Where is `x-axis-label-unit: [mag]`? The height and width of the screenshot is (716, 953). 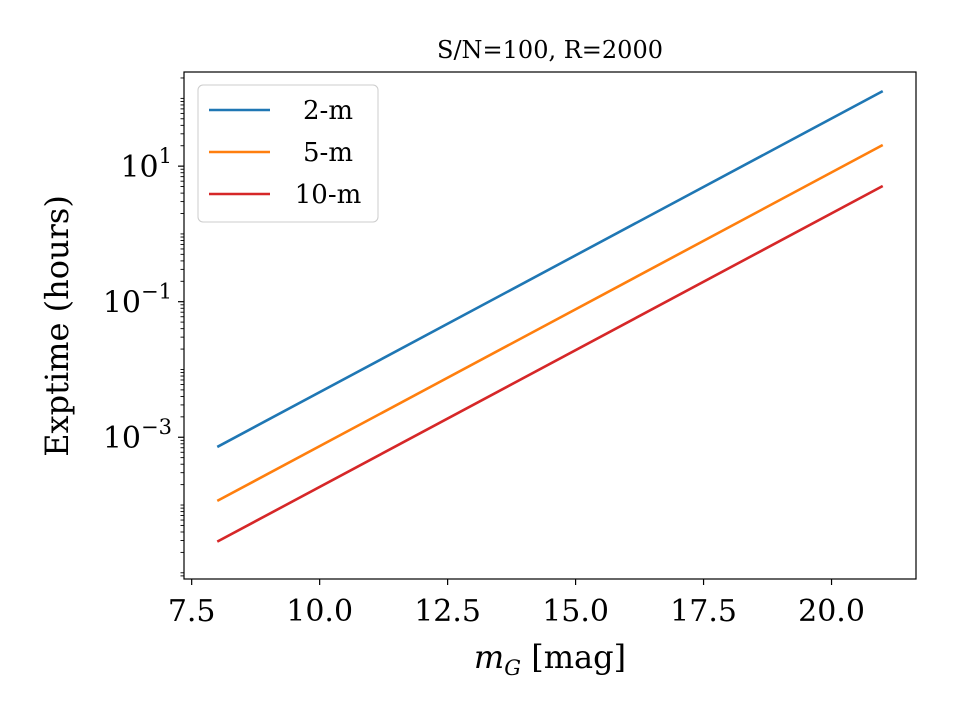 x-axis-label-unit: [mag] is located at coordinates (573, 657).